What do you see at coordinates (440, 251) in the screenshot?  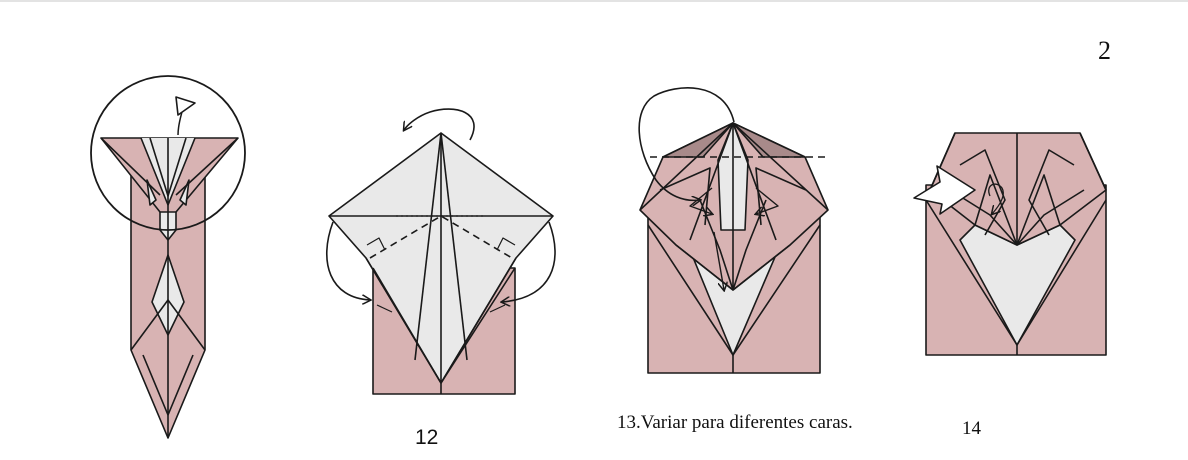 I see `step-12-figure` at bounding box center [440, 251].